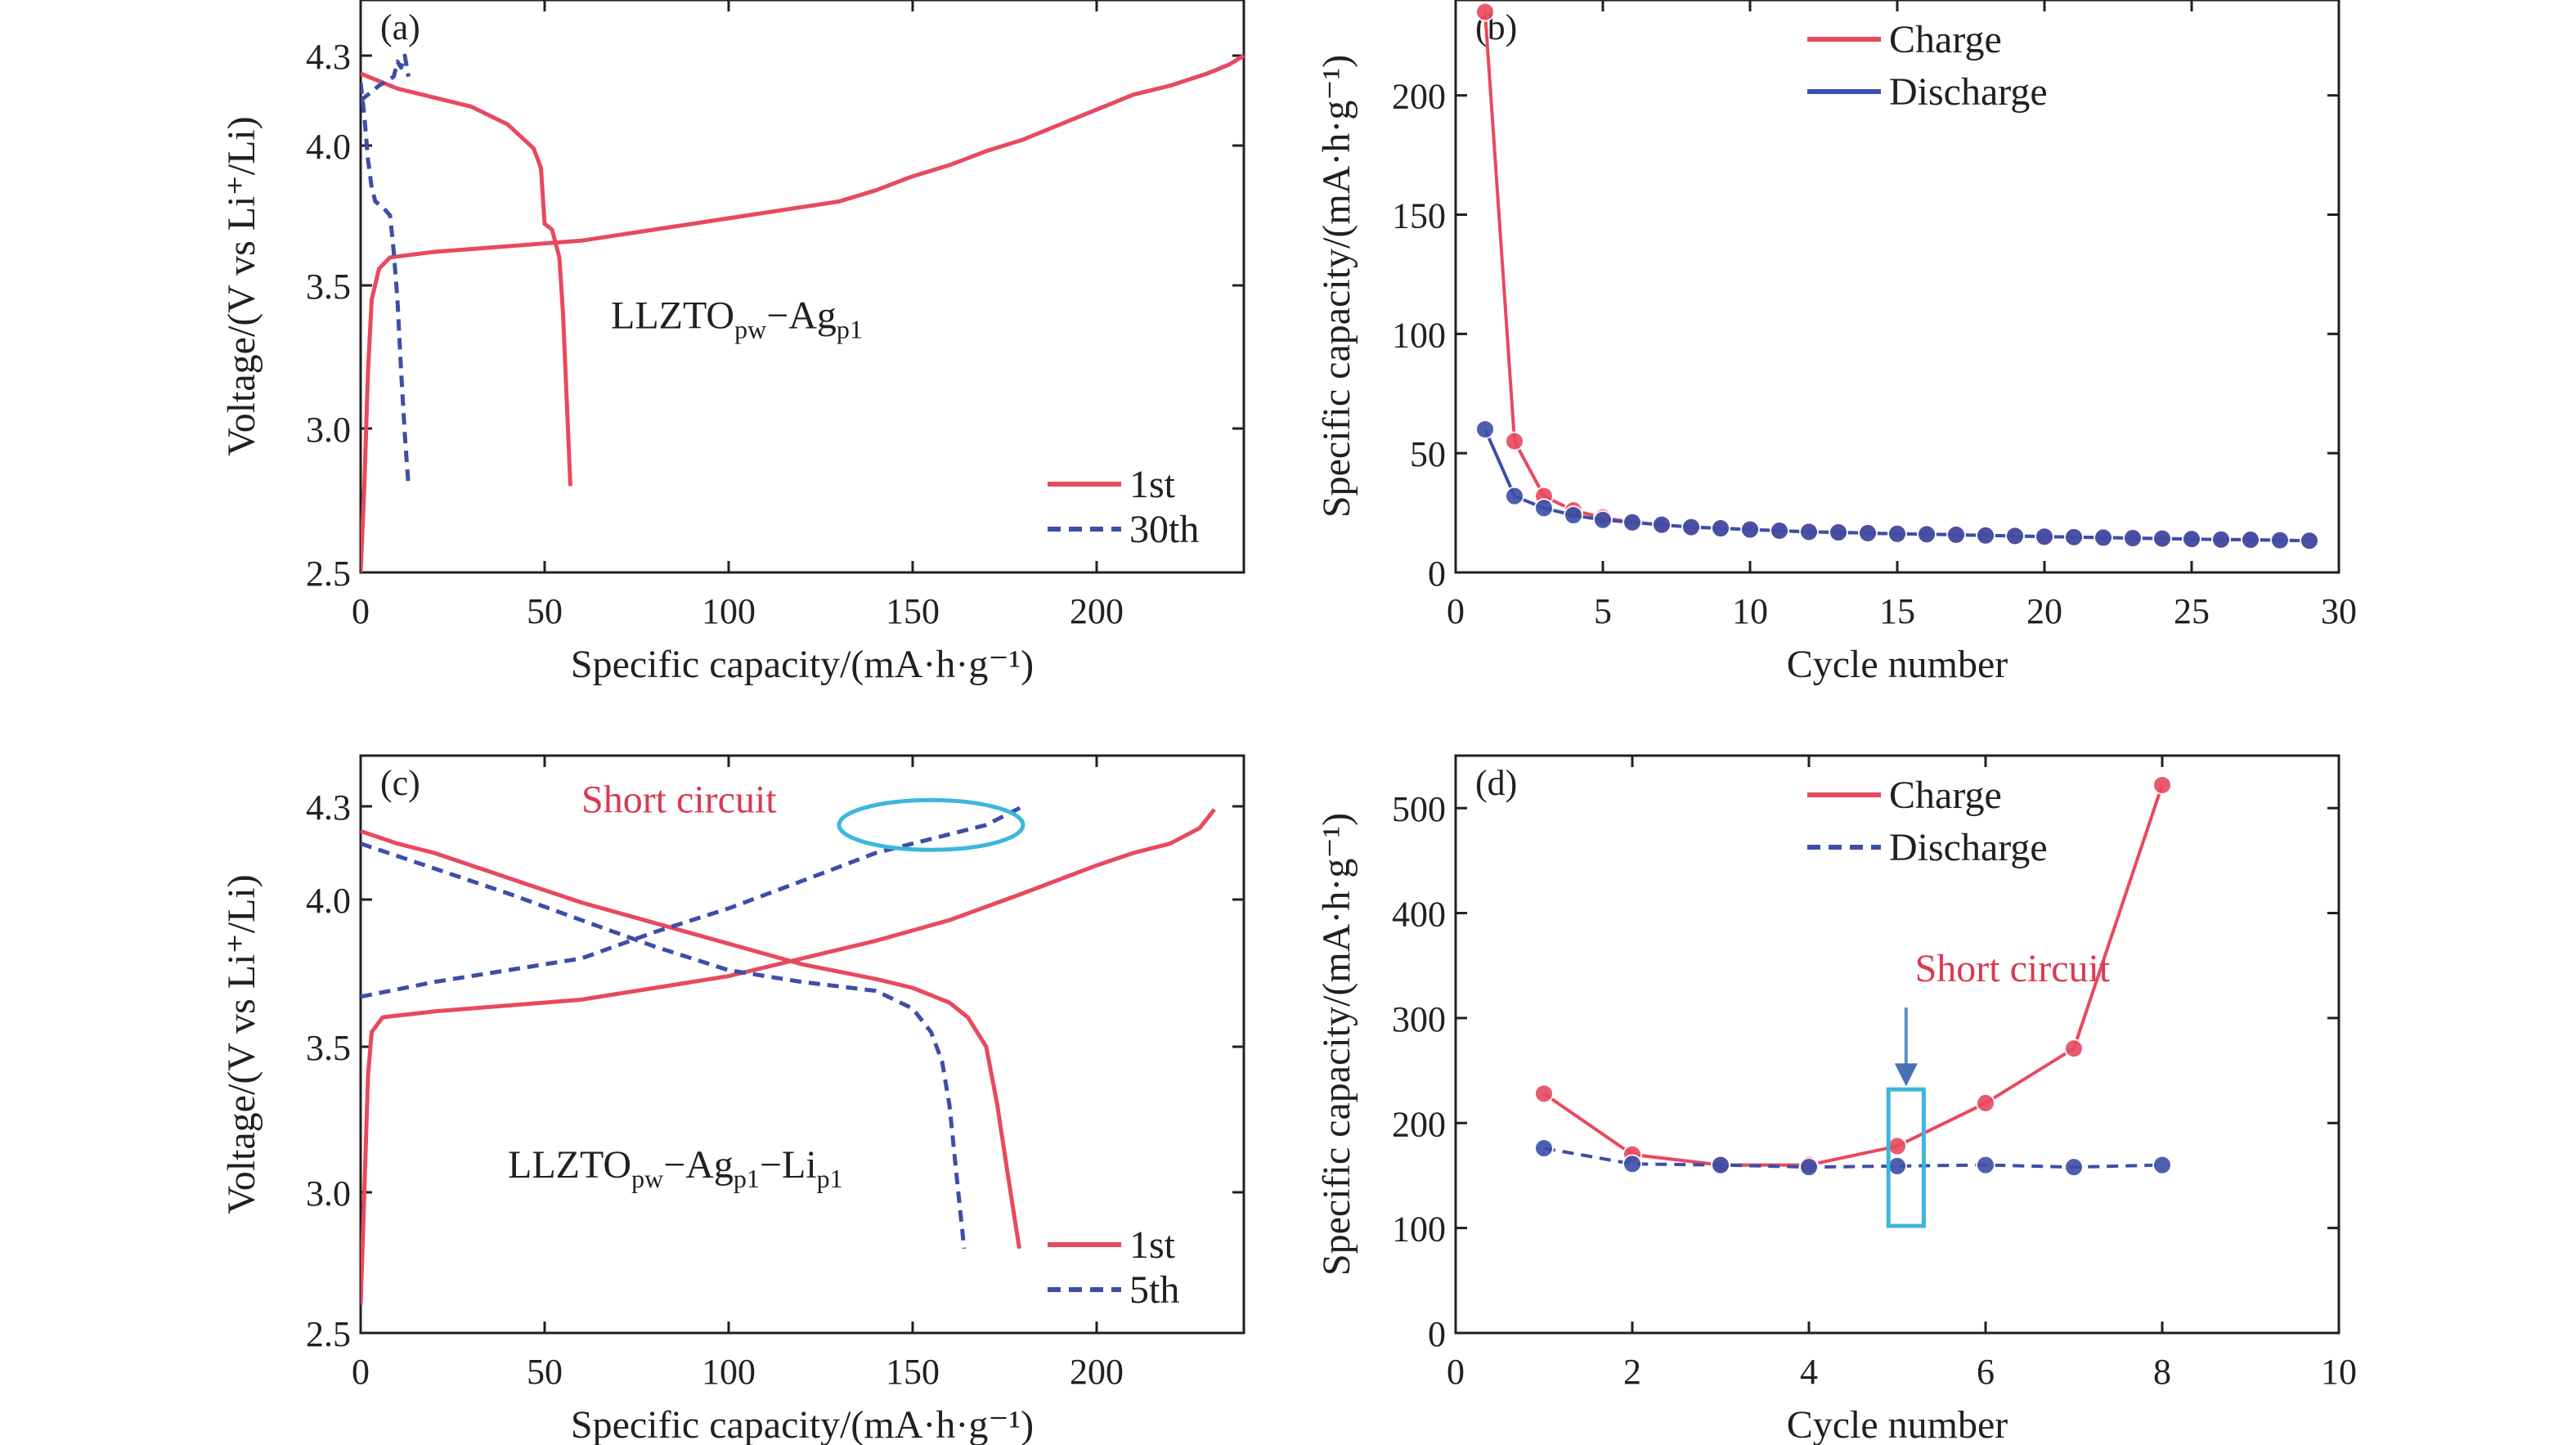 The width and height of the screenshot is (2576, 1445). What do you see at coordinates (1603, 611) in the screenshot?
I see `x-tick-label: 5` at bounding box center [1603, 611].